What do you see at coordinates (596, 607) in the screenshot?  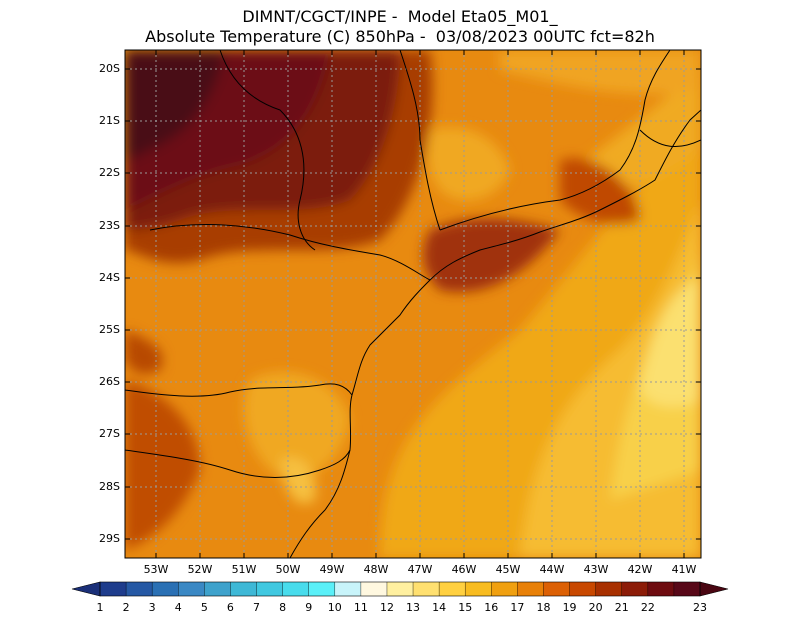 I see `colorbar-label: 20` at bounding box center [596, 607].